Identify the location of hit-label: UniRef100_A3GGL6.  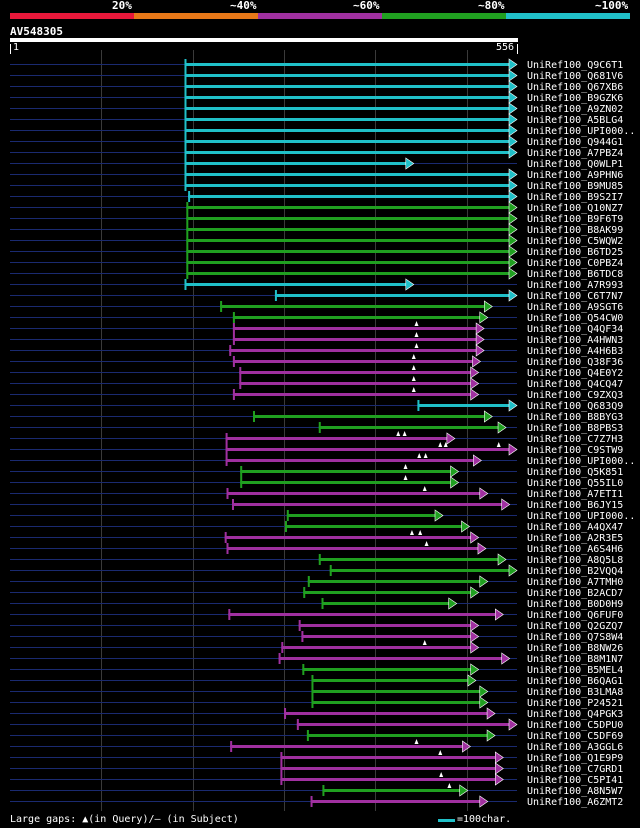
(575, 747).